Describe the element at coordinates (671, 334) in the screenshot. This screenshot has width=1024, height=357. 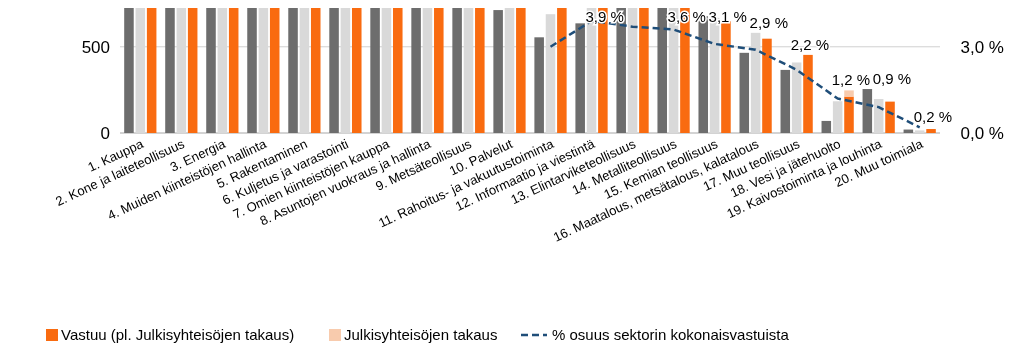
I see `legend-label: % osuus sektorin kokonaisvastuista` at that location.